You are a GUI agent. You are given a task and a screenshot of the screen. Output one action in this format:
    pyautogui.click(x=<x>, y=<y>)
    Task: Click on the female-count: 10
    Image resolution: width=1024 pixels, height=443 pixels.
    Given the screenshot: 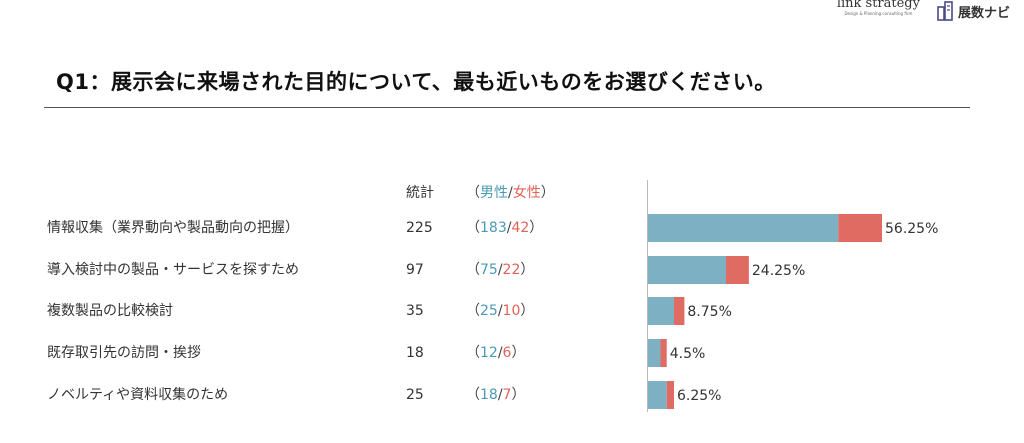 What is the action you would take?
    pyautogui.click(x=511, y=311)
    